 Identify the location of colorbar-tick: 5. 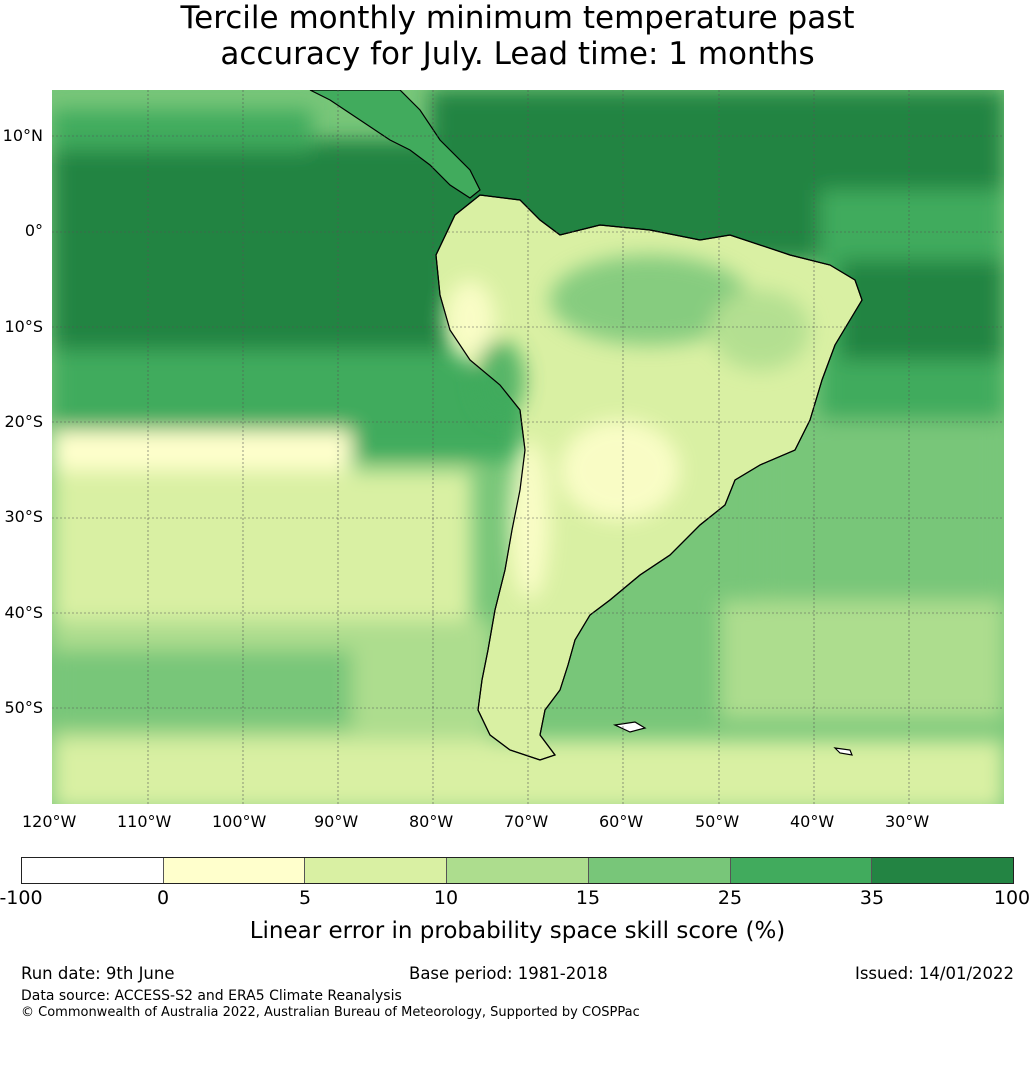
(305, 898).